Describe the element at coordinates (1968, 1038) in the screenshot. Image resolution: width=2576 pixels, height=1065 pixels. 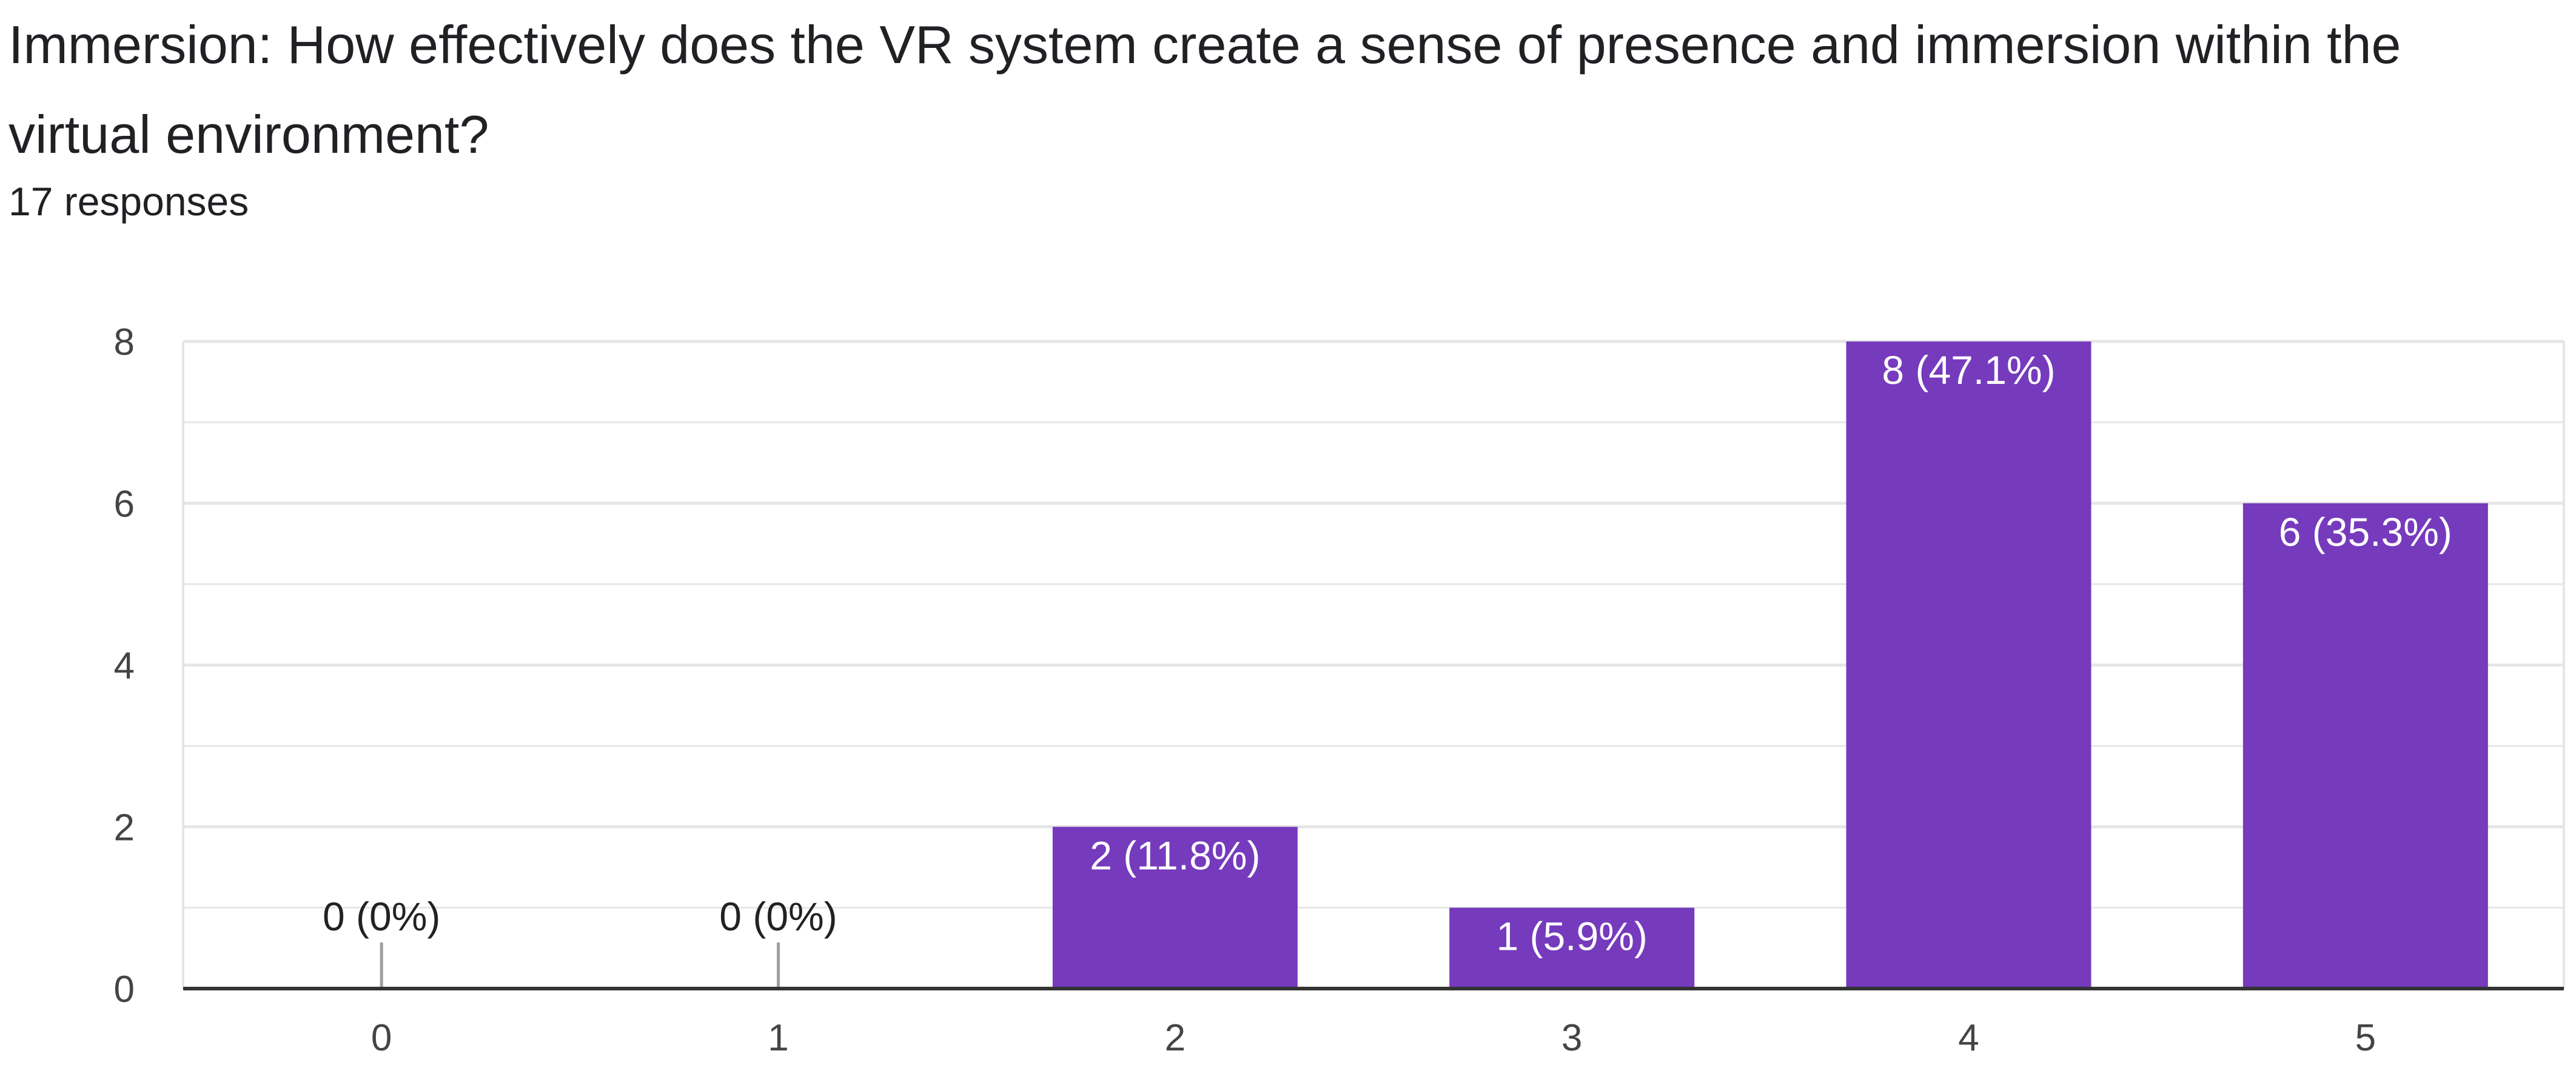
I see `x-tick-label: 4` at that location.